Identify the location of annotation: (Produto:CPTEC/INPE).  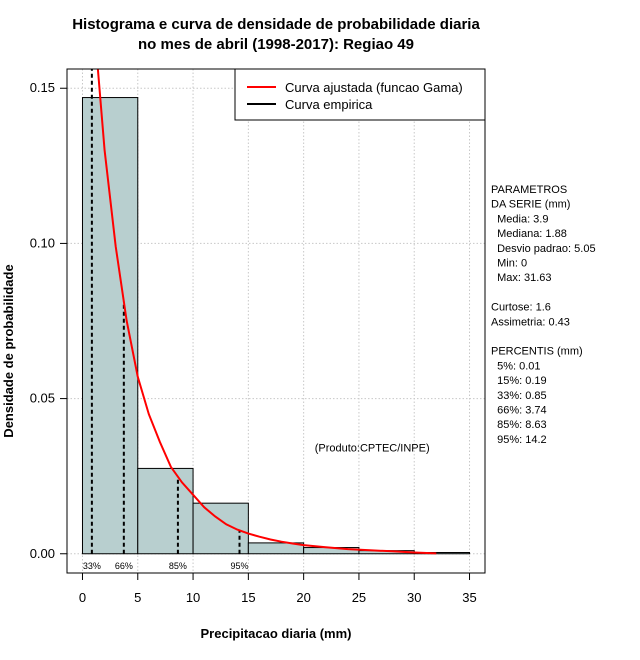
(372, 448).